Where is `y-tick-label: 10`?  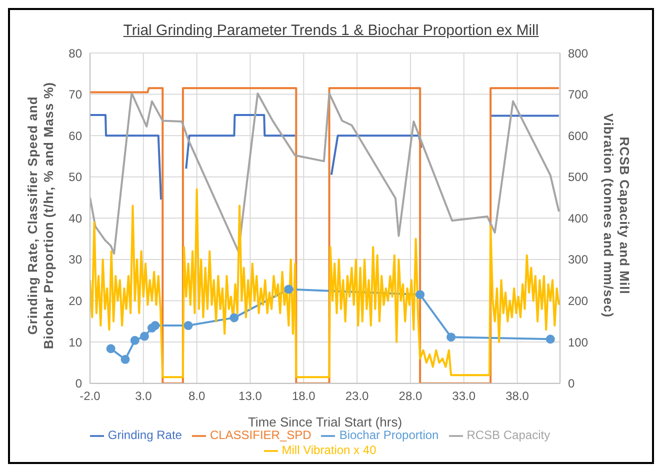
y-tick-label: 10 is located at coordinates (75, 342).